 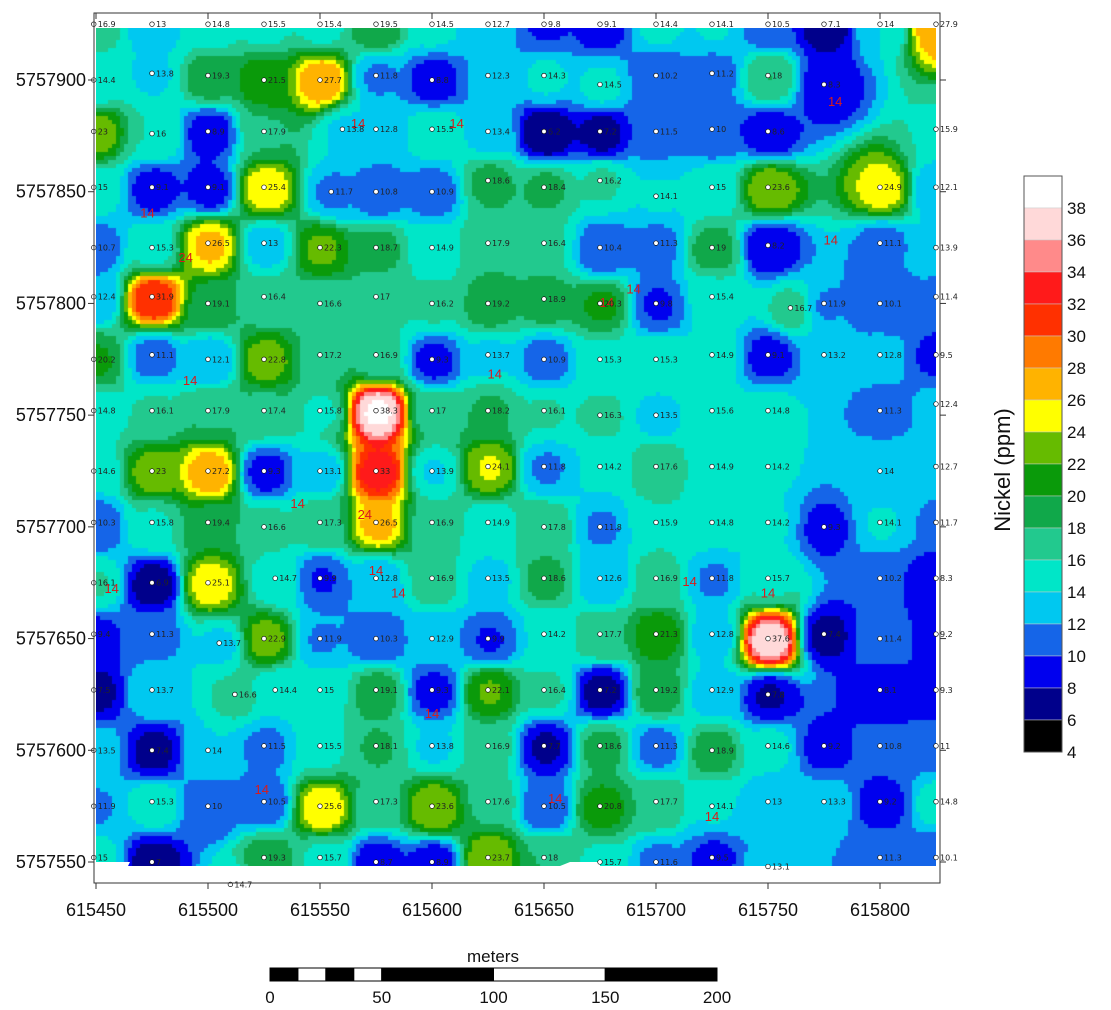 I want to click on sample-value-label: 12.3, so click(x=501, y=76).